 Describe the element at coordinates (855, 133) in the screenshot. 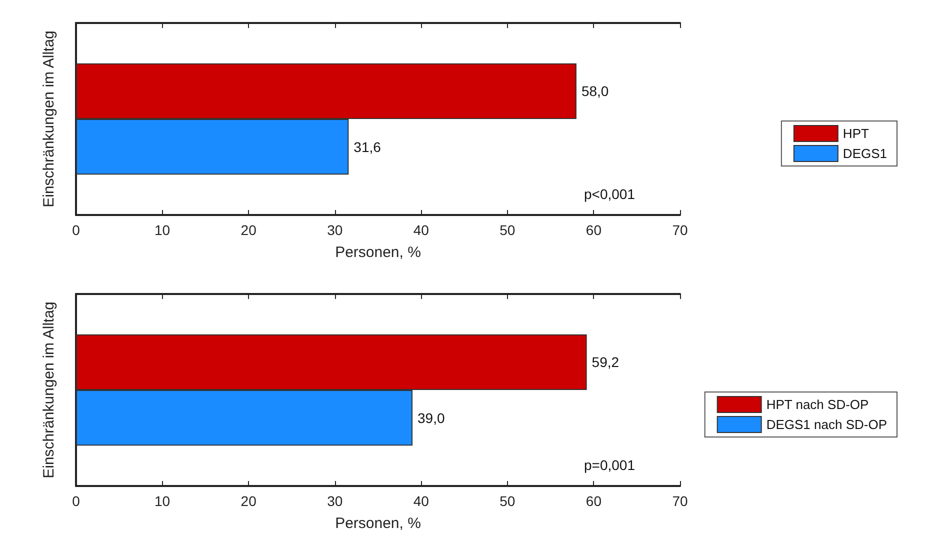

I see `legend-label: HPT` at that location.